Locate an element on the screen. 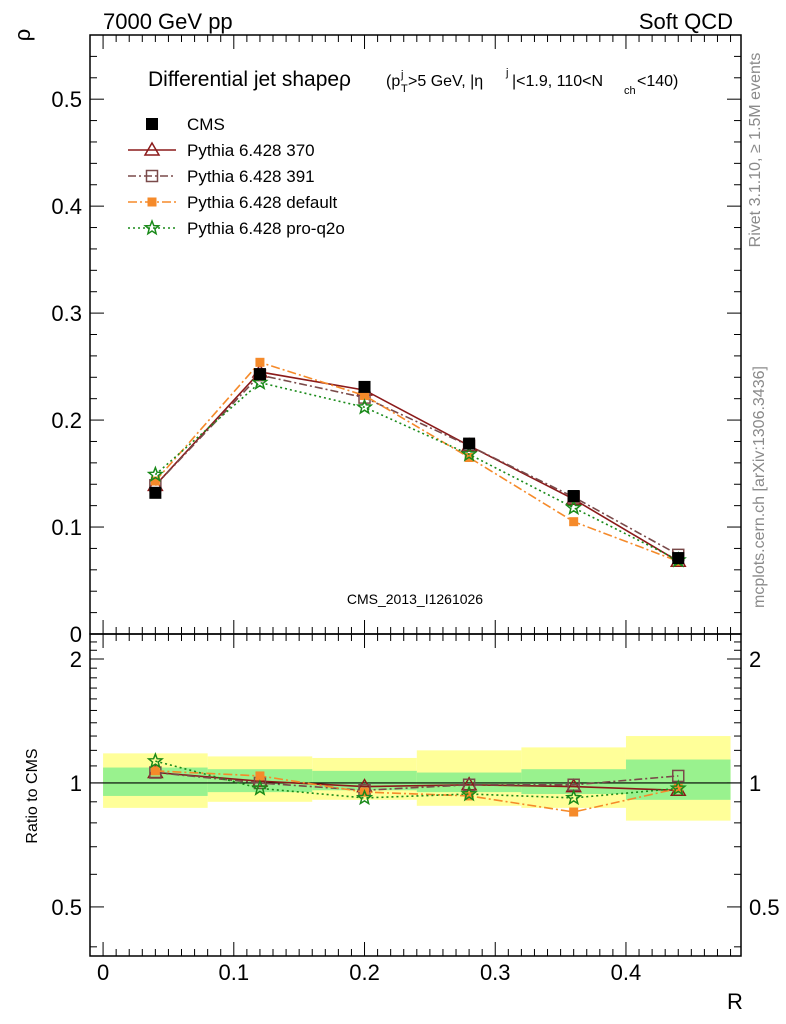 Image resolution: width=786 pixels, height=1024 pixels. title-part4: <140) is located at coordinates (657, 81).